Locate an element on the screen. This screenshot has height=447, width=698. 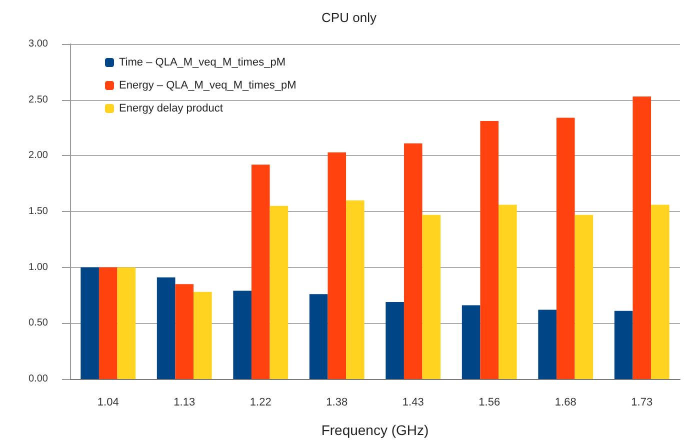
x-tick-label: 1.13 is located at coordinates (185, 402).